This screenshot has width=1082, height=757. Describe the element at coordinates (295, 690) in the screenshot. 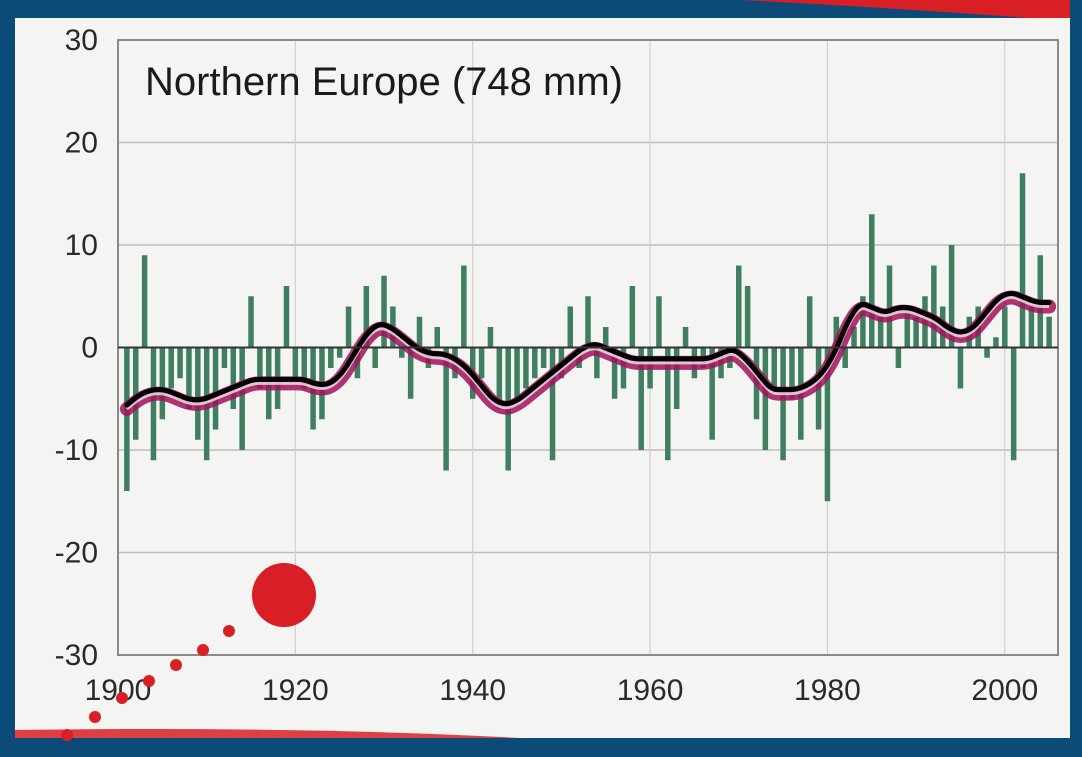

I see `x-tick-label: 1920` at that location.